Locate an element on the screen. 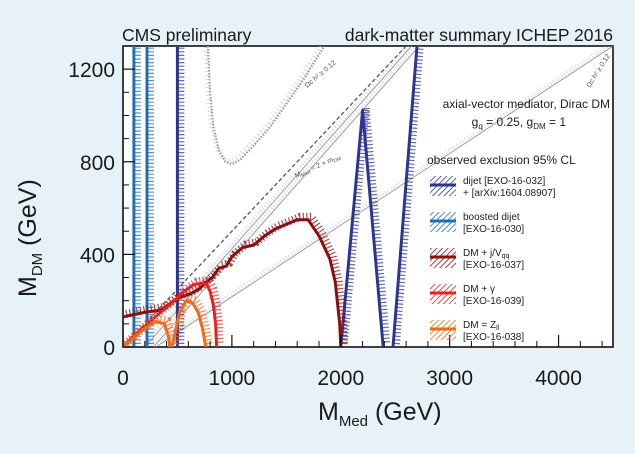 The width and height of the screenshot is (635, 454). legend-sublabel-3: [EXO-16-039] is located at coordinates (493, 301).